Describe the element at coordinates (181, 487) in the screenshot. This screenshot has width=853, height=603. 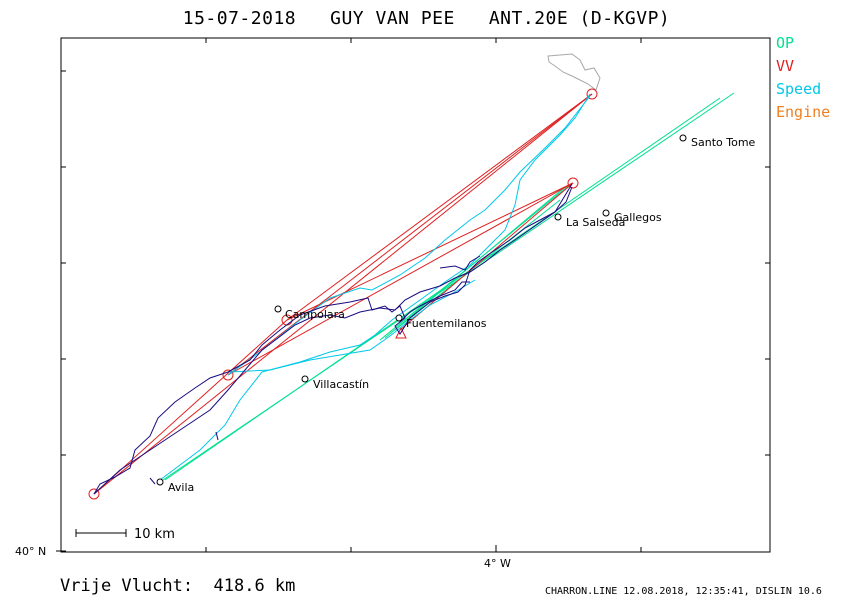
I see `place-avila: Avila` at that location.